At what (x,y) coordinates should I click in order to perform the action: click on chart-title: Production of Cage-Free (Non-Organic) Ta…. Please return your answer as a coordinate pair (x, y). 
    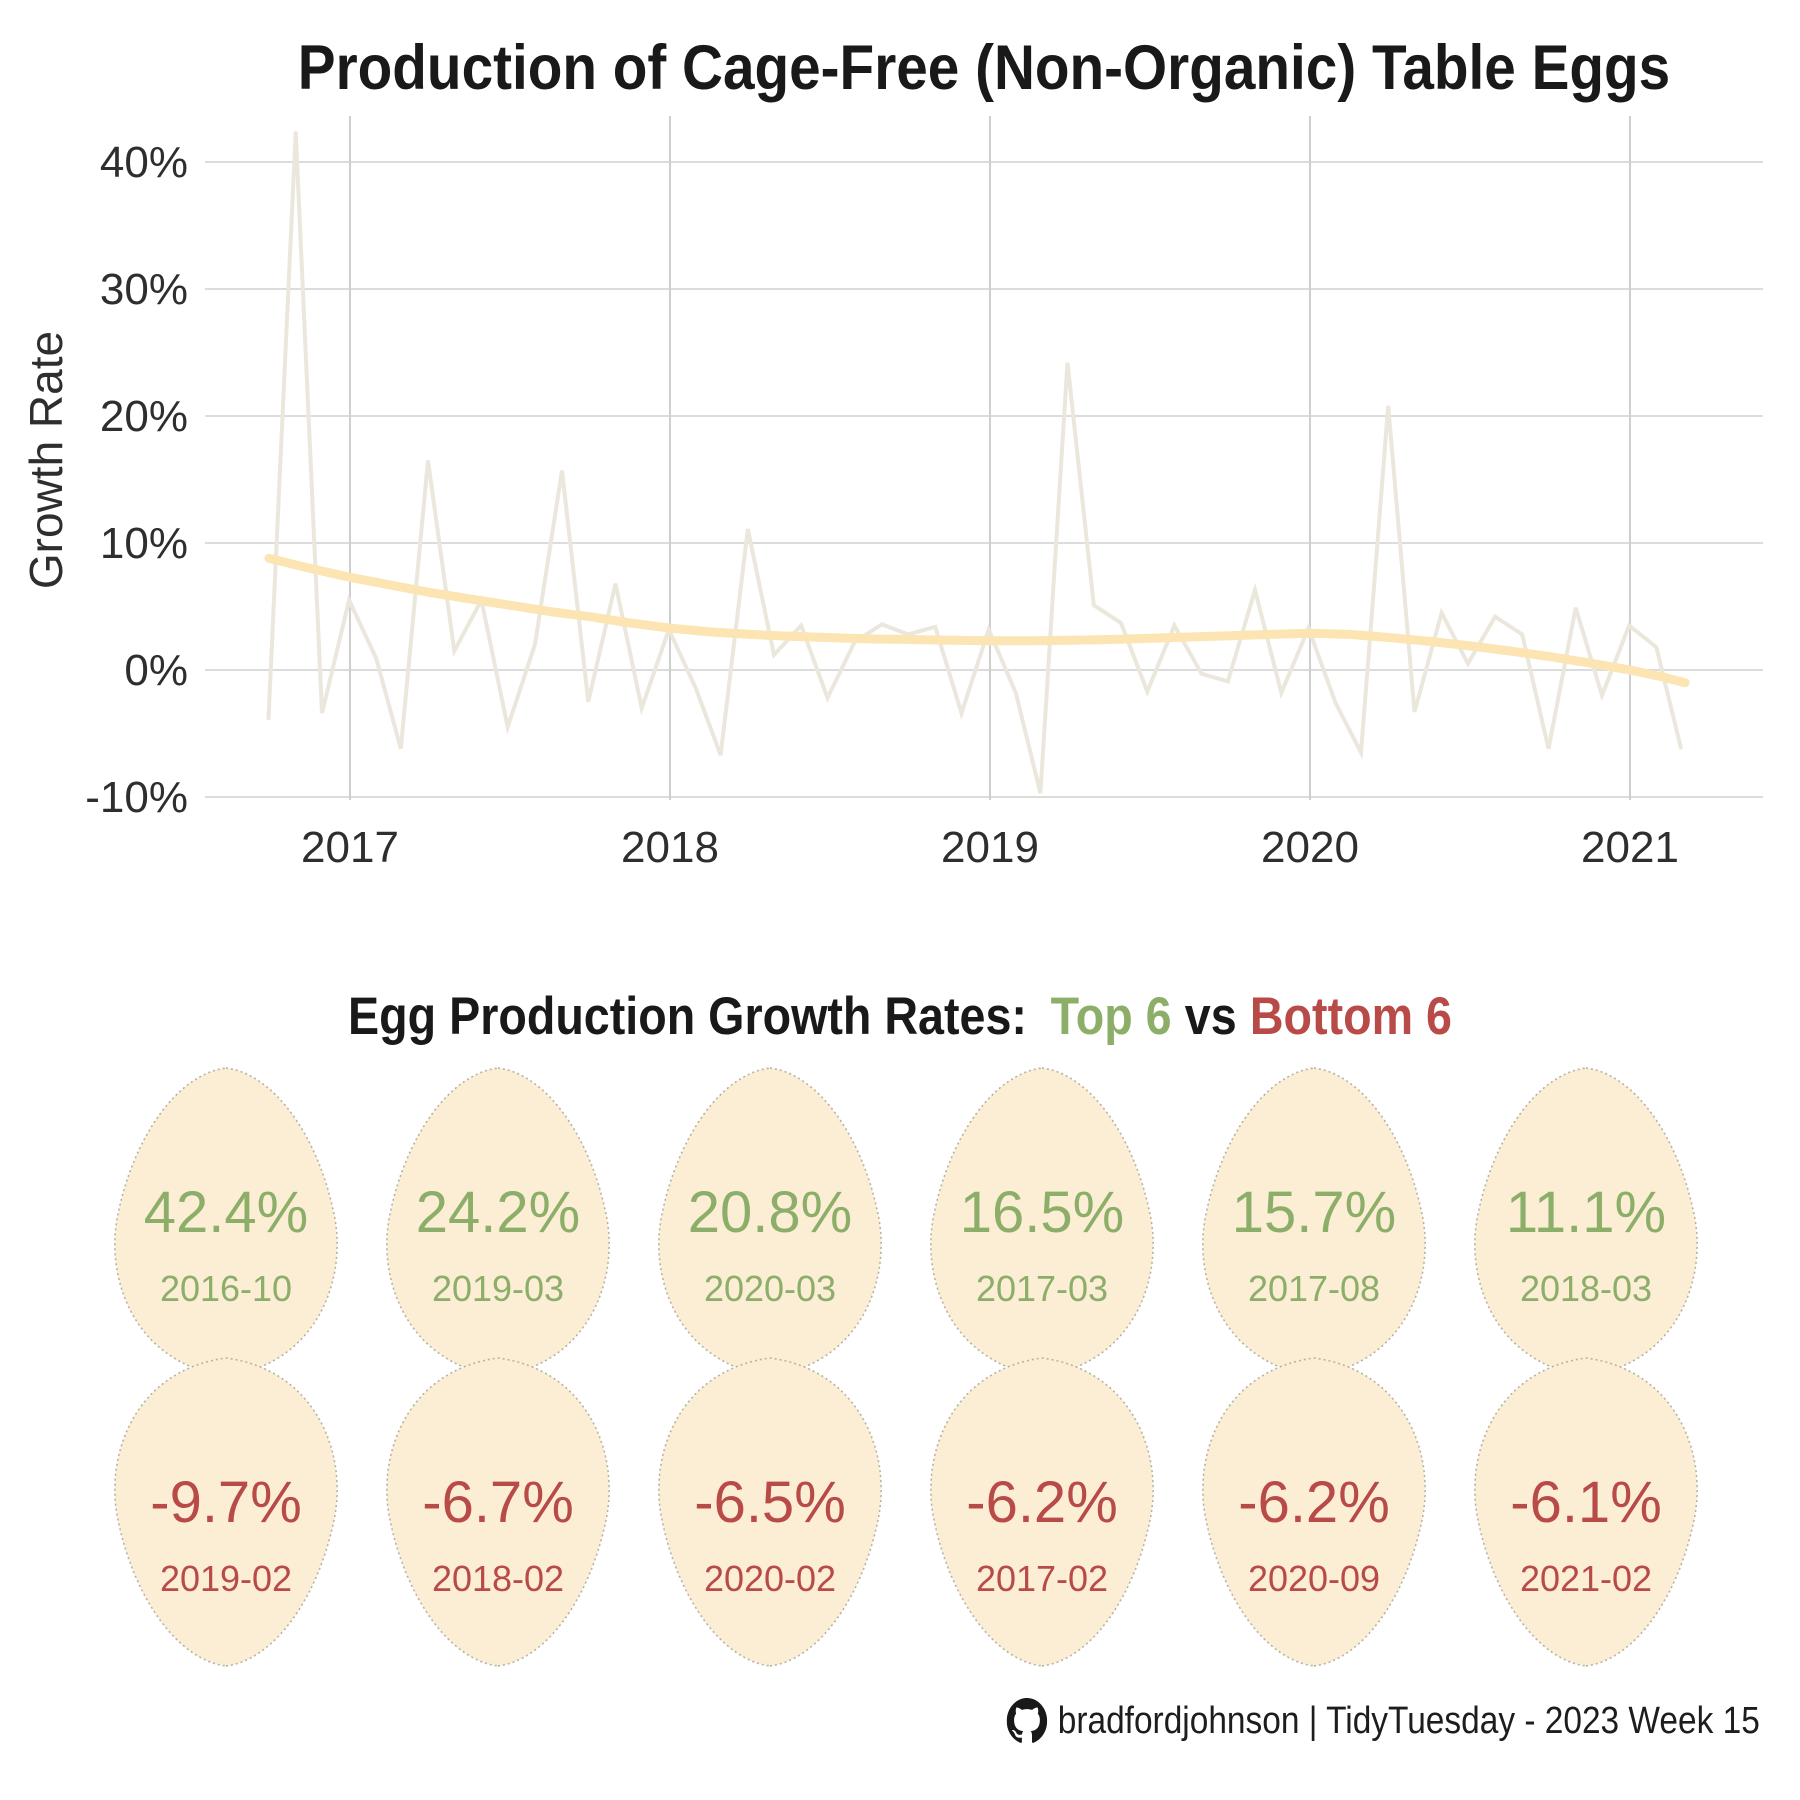
    Looking at the image, I should click on (984, 68).